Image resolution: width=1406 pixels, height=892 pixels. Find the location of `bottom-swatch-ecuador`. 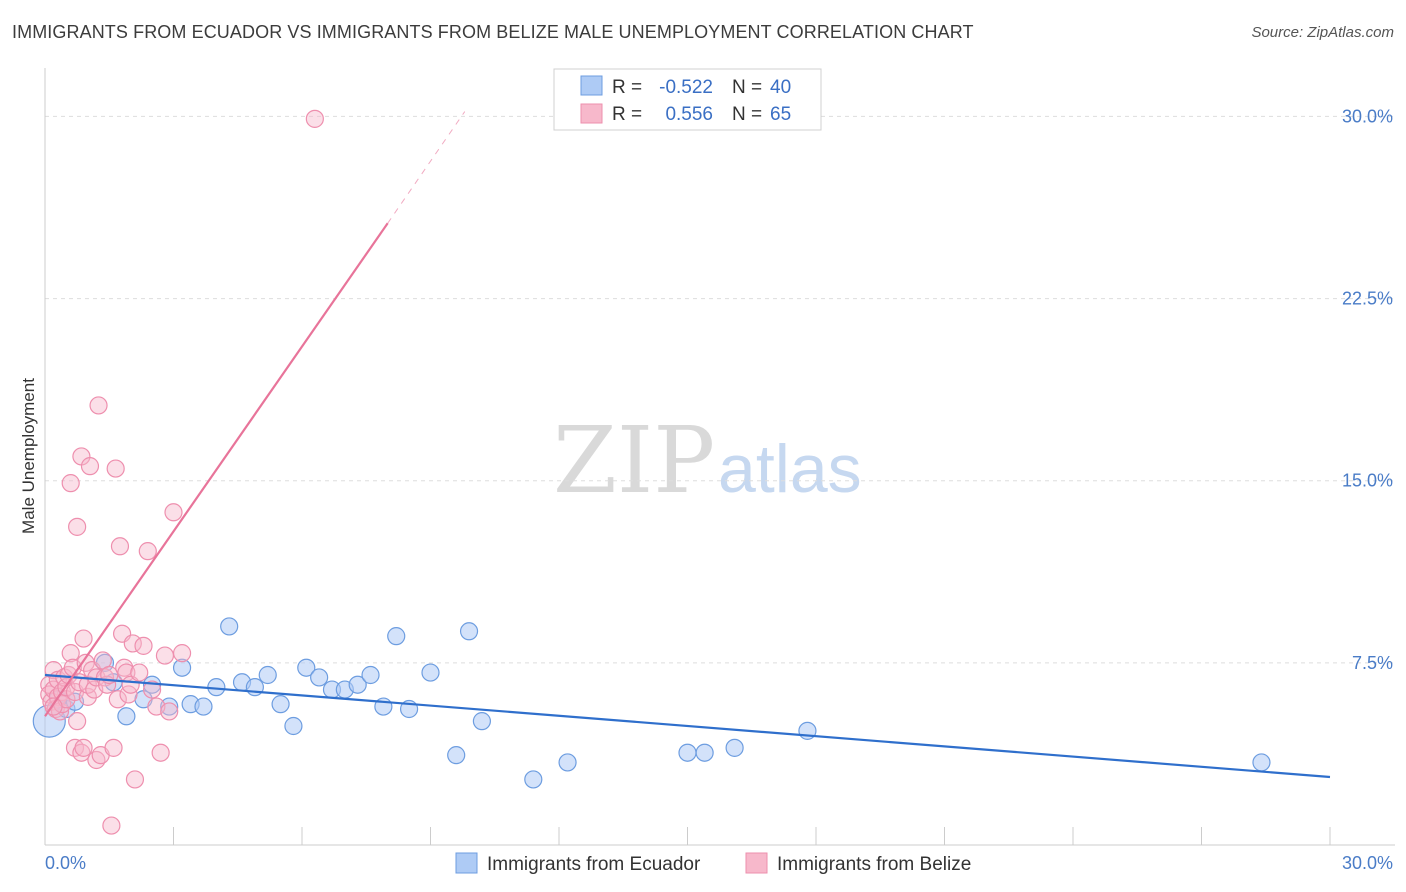

bottom-swatch-ecuador is located at coordinates (466, 863).